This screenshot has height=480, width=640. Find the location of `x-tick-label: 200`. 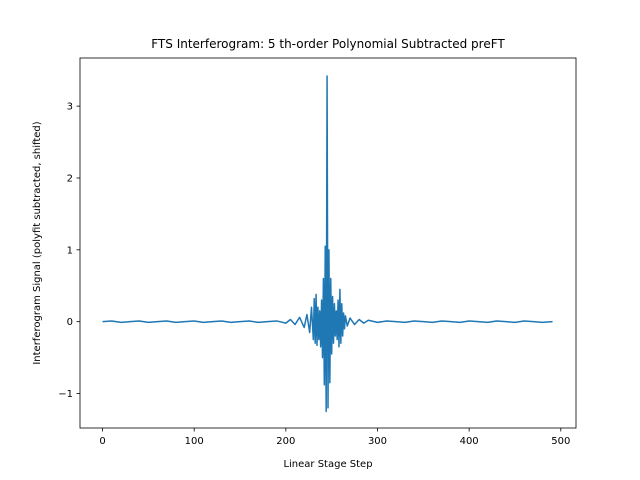

x-tick-label: 200 is located at coordinates (285, 441).